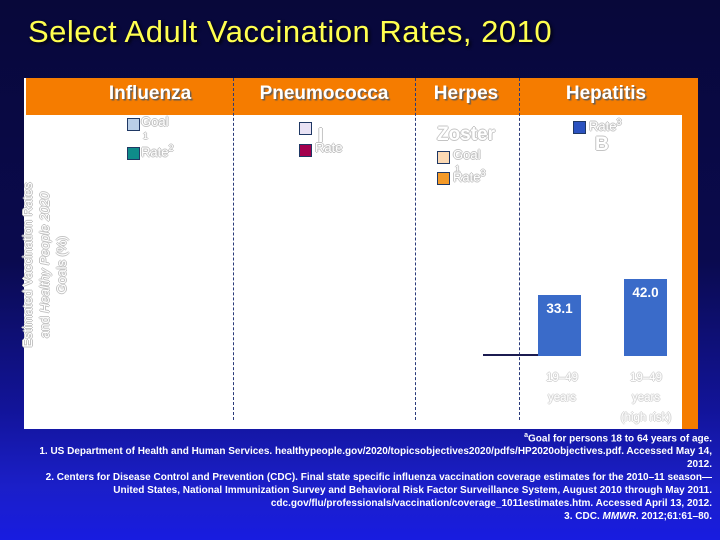 This screenshot has height=540, width=720. Describe the element at coordinates (305, 150) in the screenshot. I see `legend-chip-pneumococcal-rate` at that location.